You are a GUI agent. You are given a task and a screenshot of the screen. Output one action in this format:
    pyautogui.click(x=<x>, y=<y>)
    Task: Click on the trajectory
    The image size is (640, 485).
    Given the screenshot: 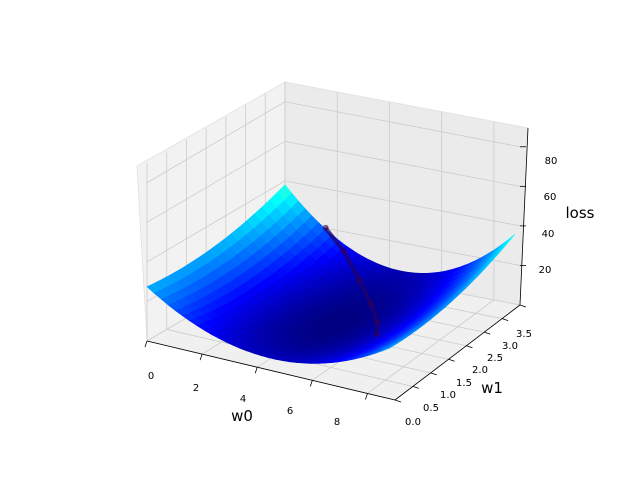 What is the action you would take?
    pyautogui.click(x=351, y=281)
    